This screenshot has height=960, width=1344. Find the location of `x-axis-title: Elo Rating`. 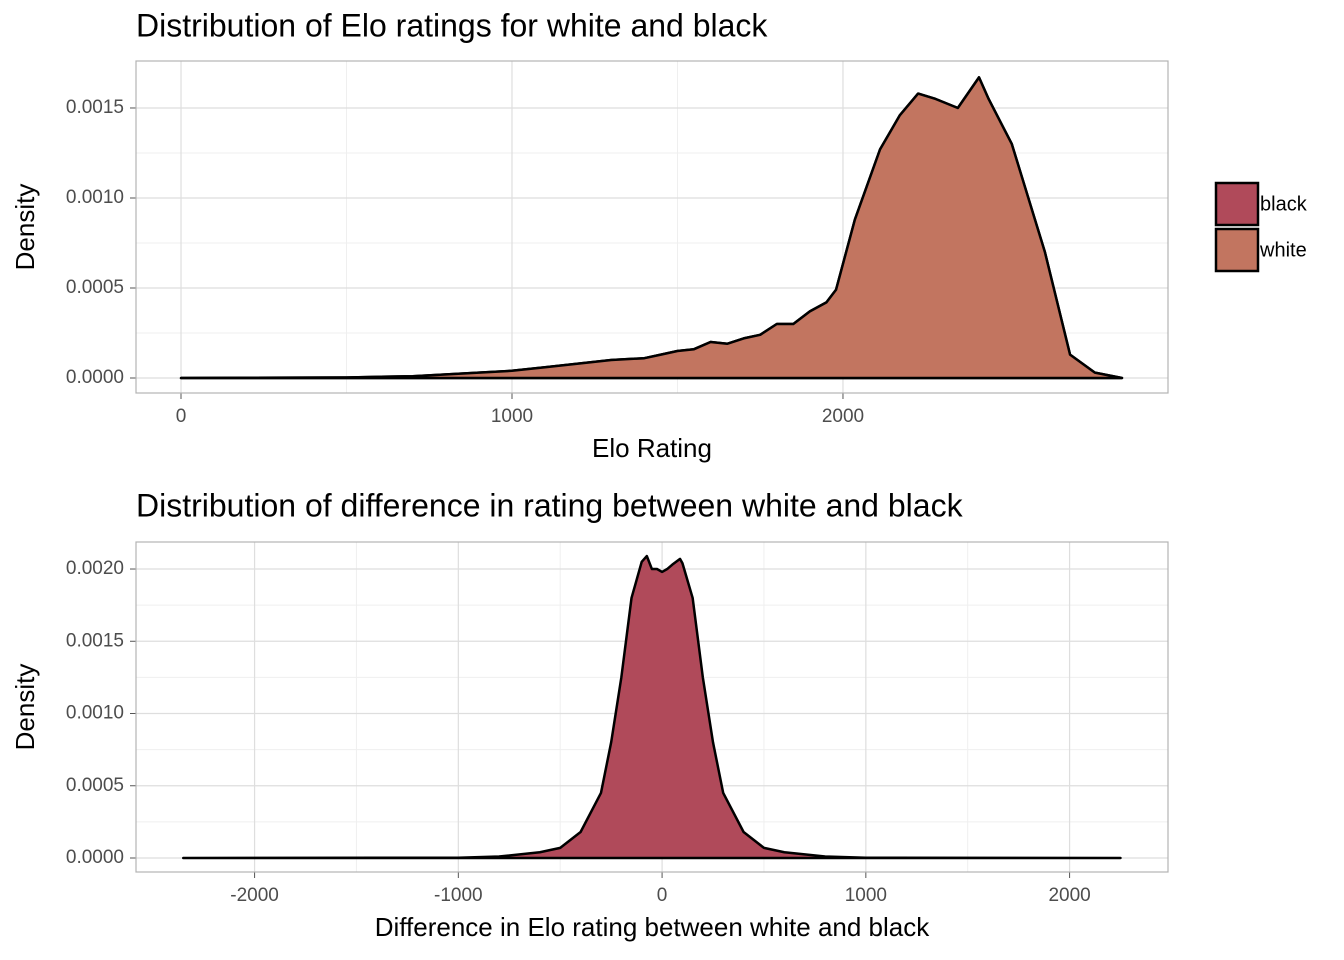

x-axis-title: Elo Rating is located at coordinates (652, 448).